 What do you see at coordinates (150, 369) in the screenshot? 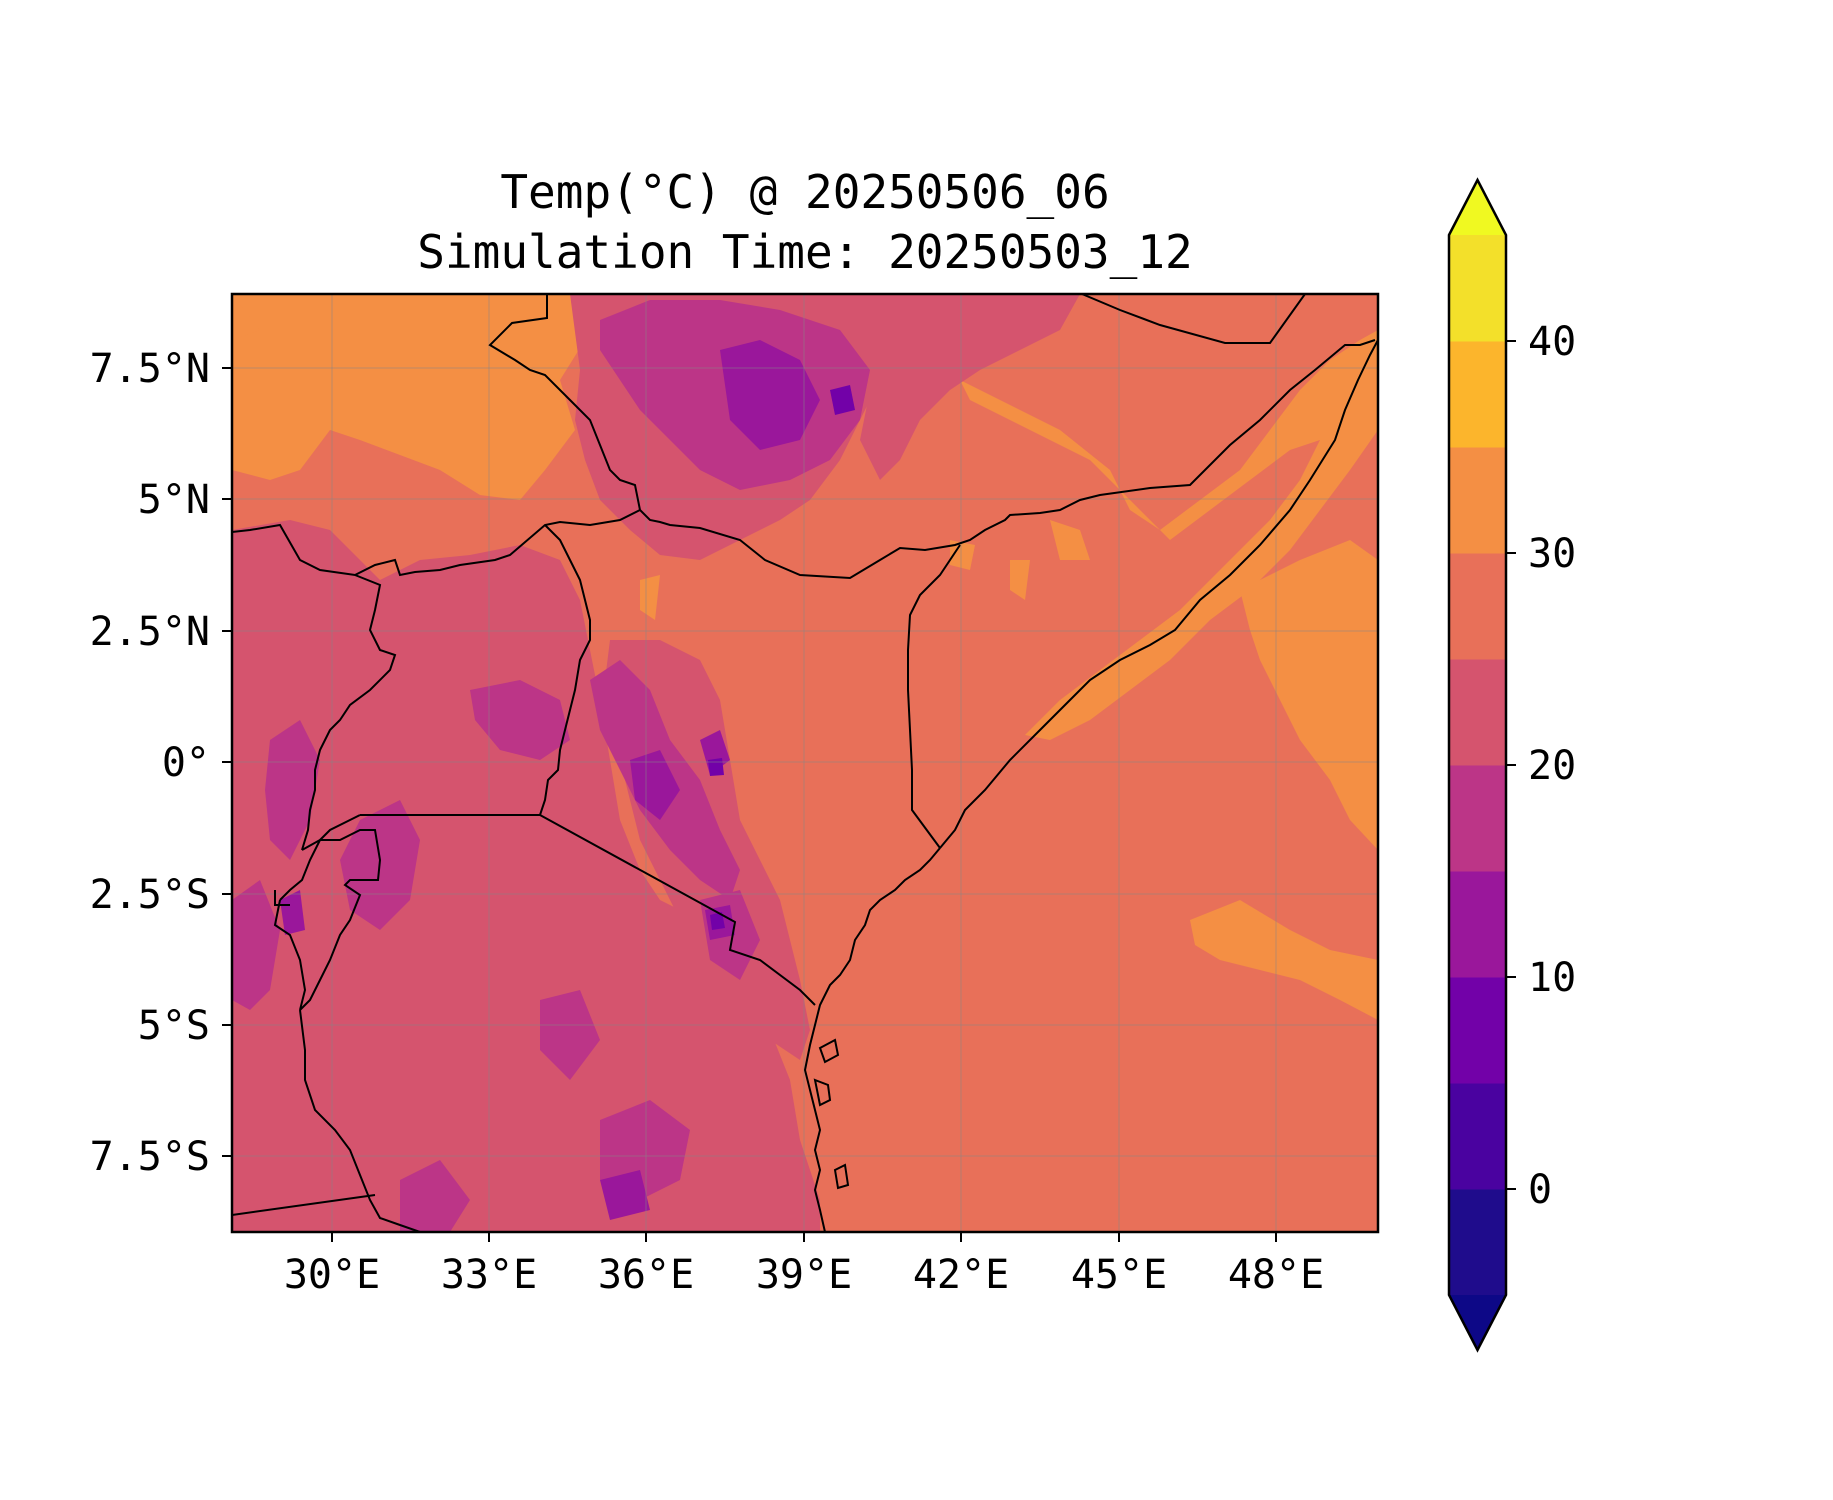
I see `y-tick-label: 7.5°N` at bounding box center [150, 369].